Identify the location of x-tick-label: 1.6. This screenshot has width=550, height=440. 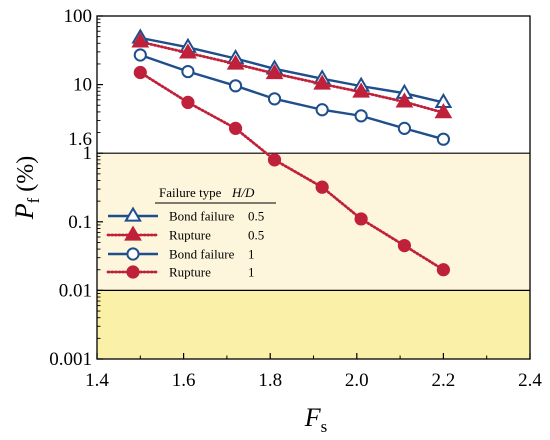
(184, 380).